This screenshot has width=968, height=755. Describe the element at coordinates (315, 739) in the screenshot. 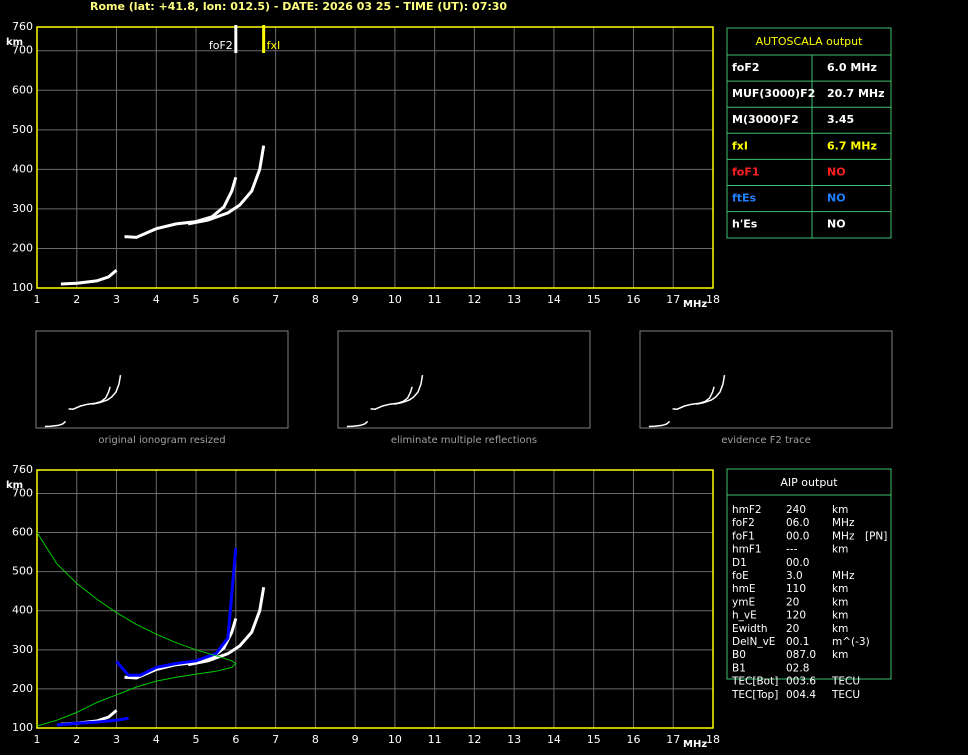

I see `x-tick-label: 8` at that location.